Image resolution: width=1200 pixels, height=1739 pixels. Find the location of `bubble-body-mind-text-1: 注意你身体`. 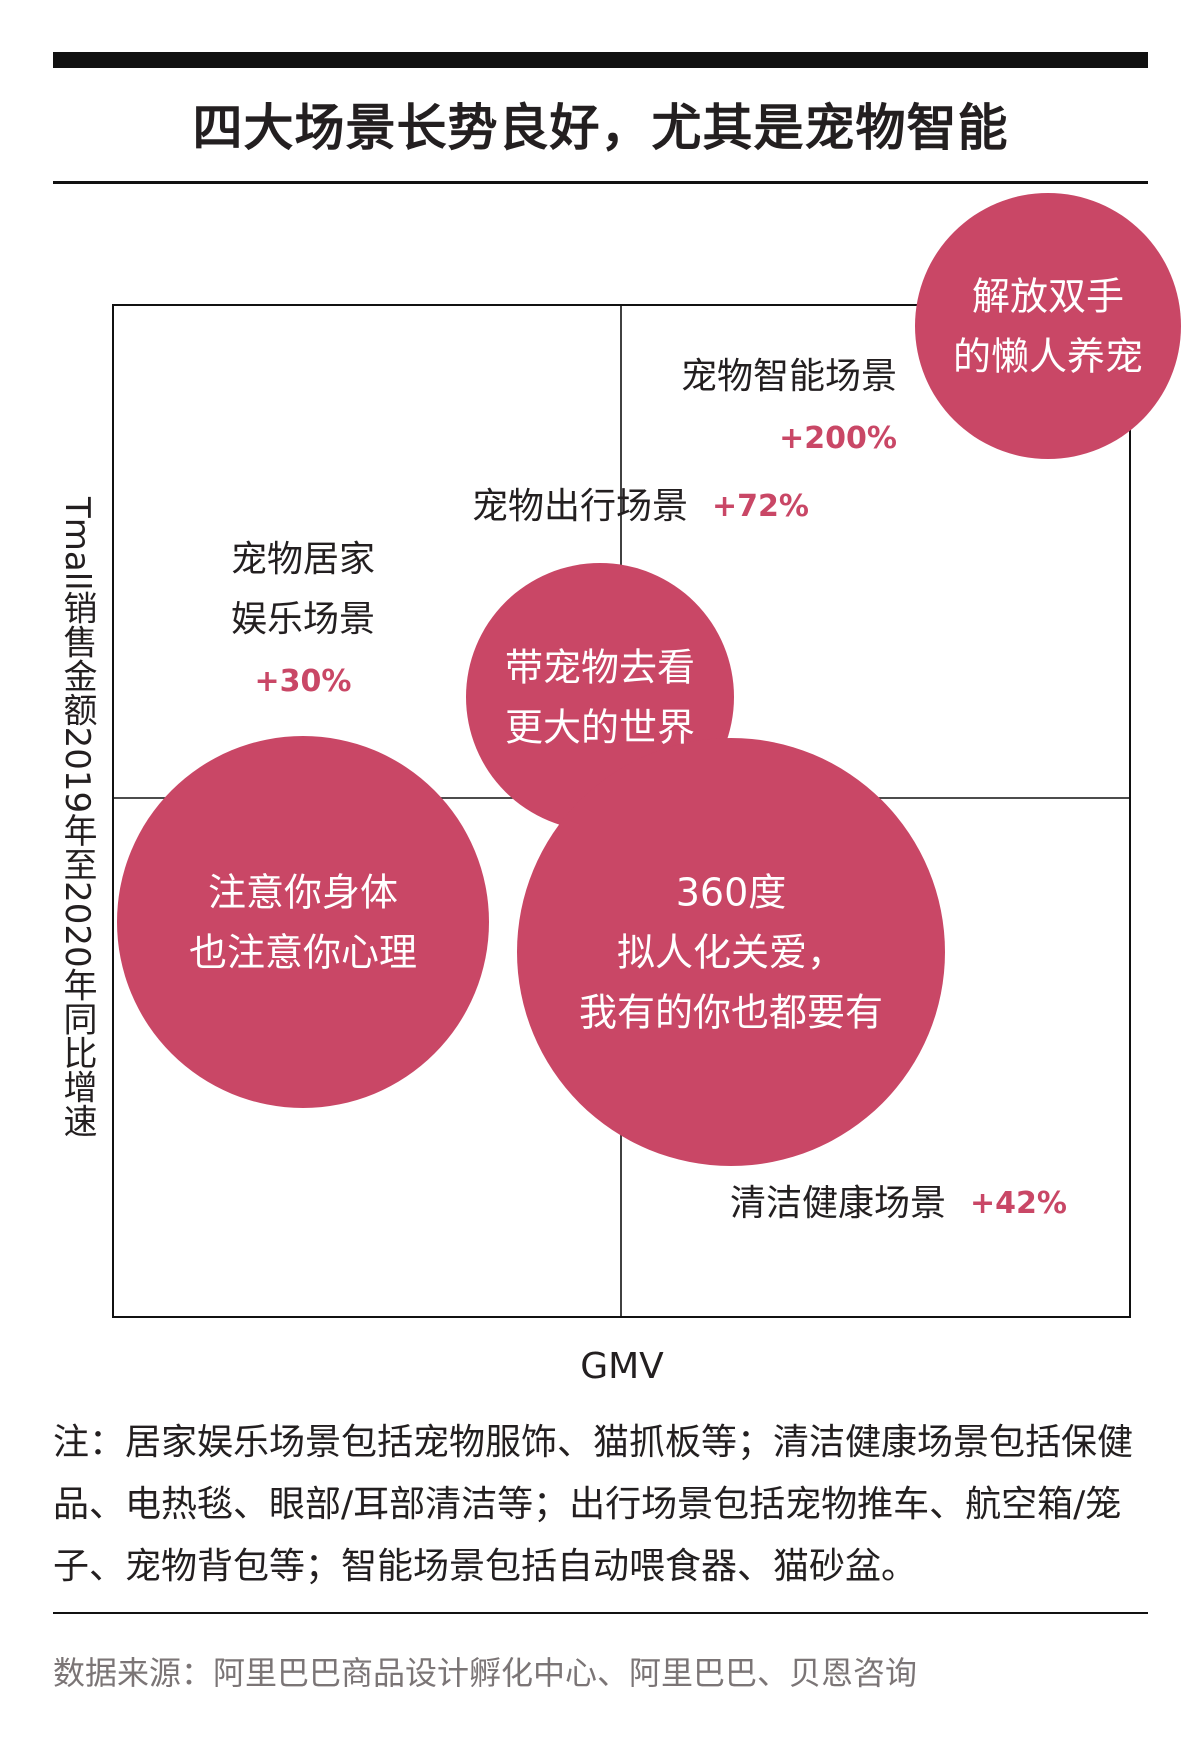

bubble-body-mind-text-1: 注意你身体 is located at coordinates (303, 893).